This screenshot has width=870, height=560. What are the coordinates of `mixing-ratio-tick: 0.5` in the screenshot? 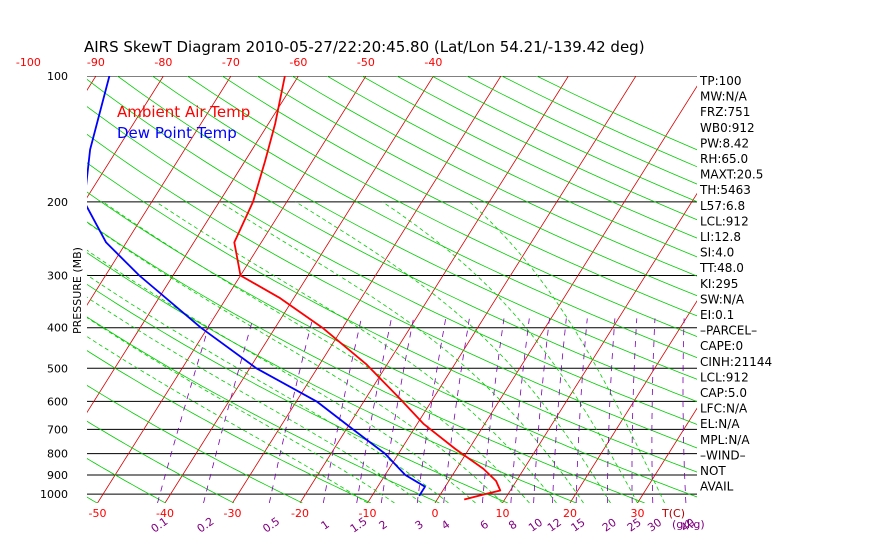 It's located at (271, 525).